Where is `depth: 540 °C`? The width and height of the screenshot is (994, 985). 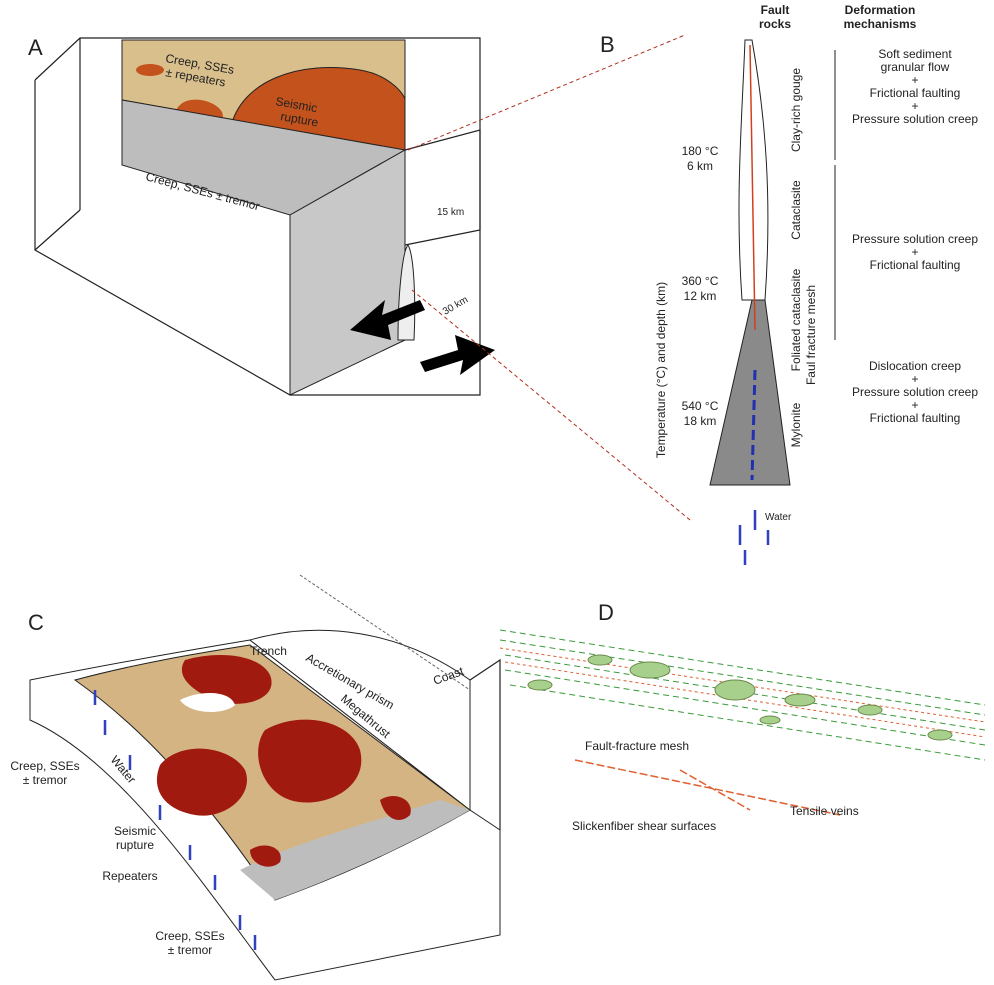
depth: 540 °C is located at coordinates (700, 406).